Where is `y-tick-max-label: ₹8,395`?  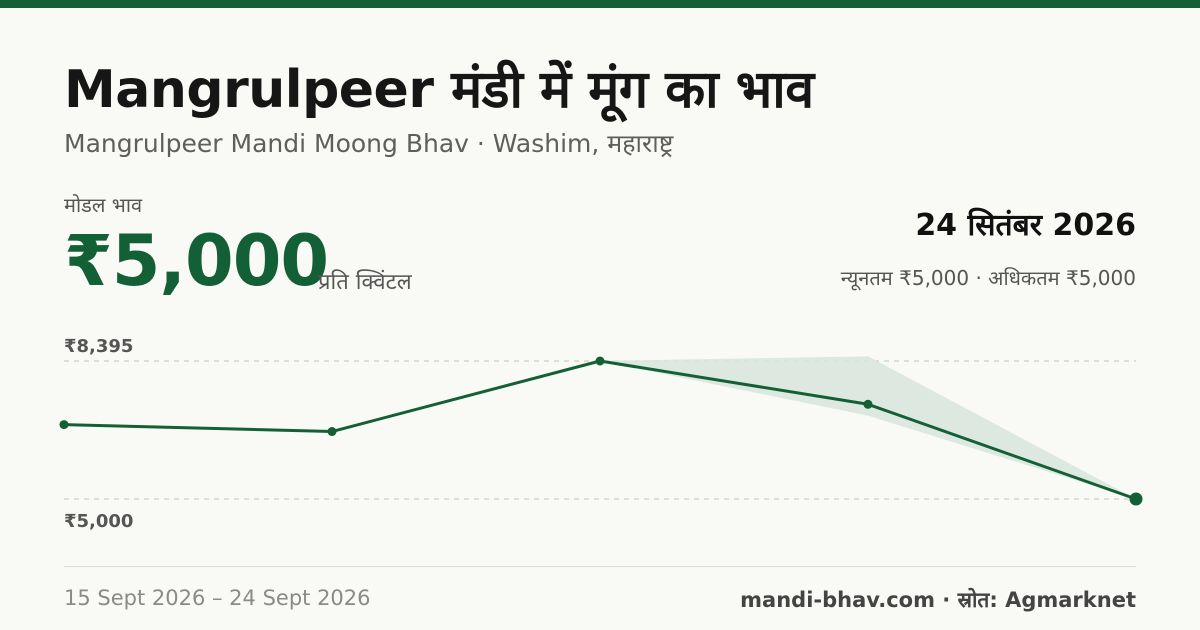 y-tick-max-label: ₹8,395 is located at coordinates (98, 346).